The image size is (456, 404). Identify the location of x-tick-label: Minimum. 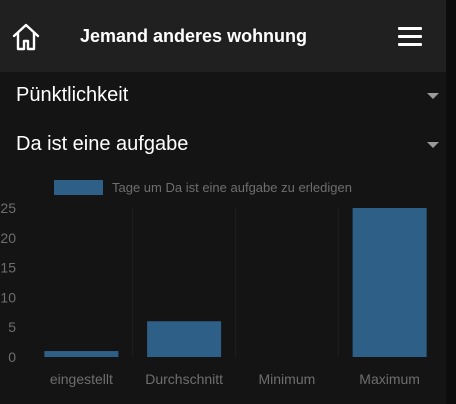
(286, 379).